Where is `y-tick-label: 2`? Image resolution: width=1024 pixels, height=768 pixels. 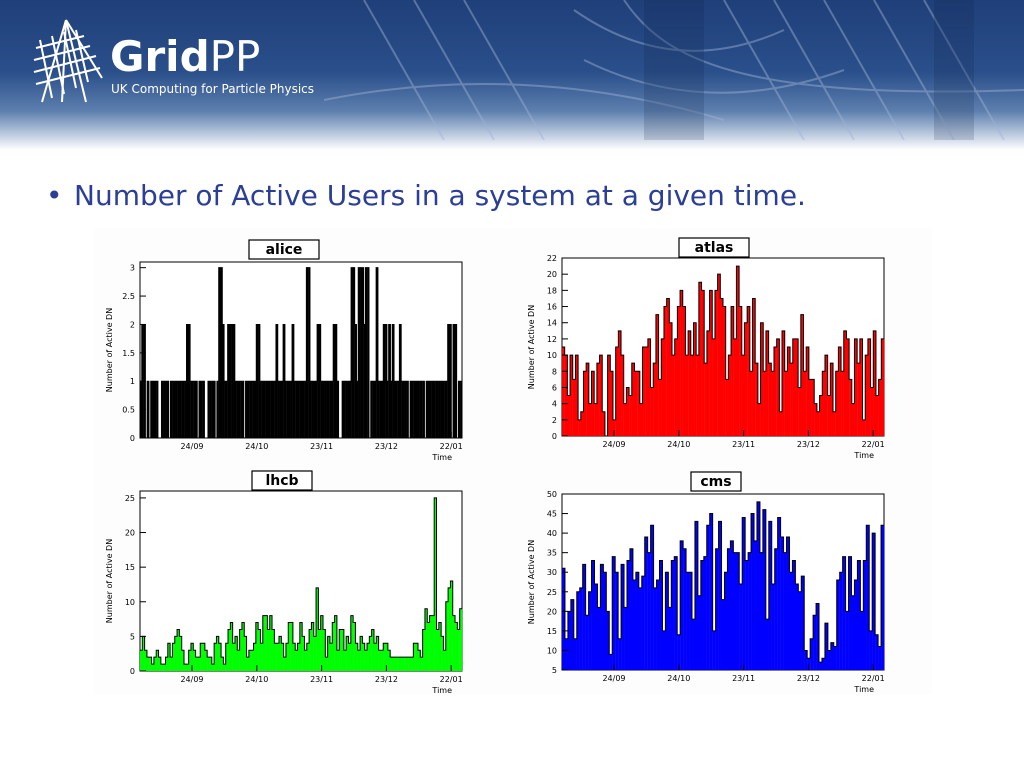
y-tick-label: 2 is located at coordinates (132, 324).